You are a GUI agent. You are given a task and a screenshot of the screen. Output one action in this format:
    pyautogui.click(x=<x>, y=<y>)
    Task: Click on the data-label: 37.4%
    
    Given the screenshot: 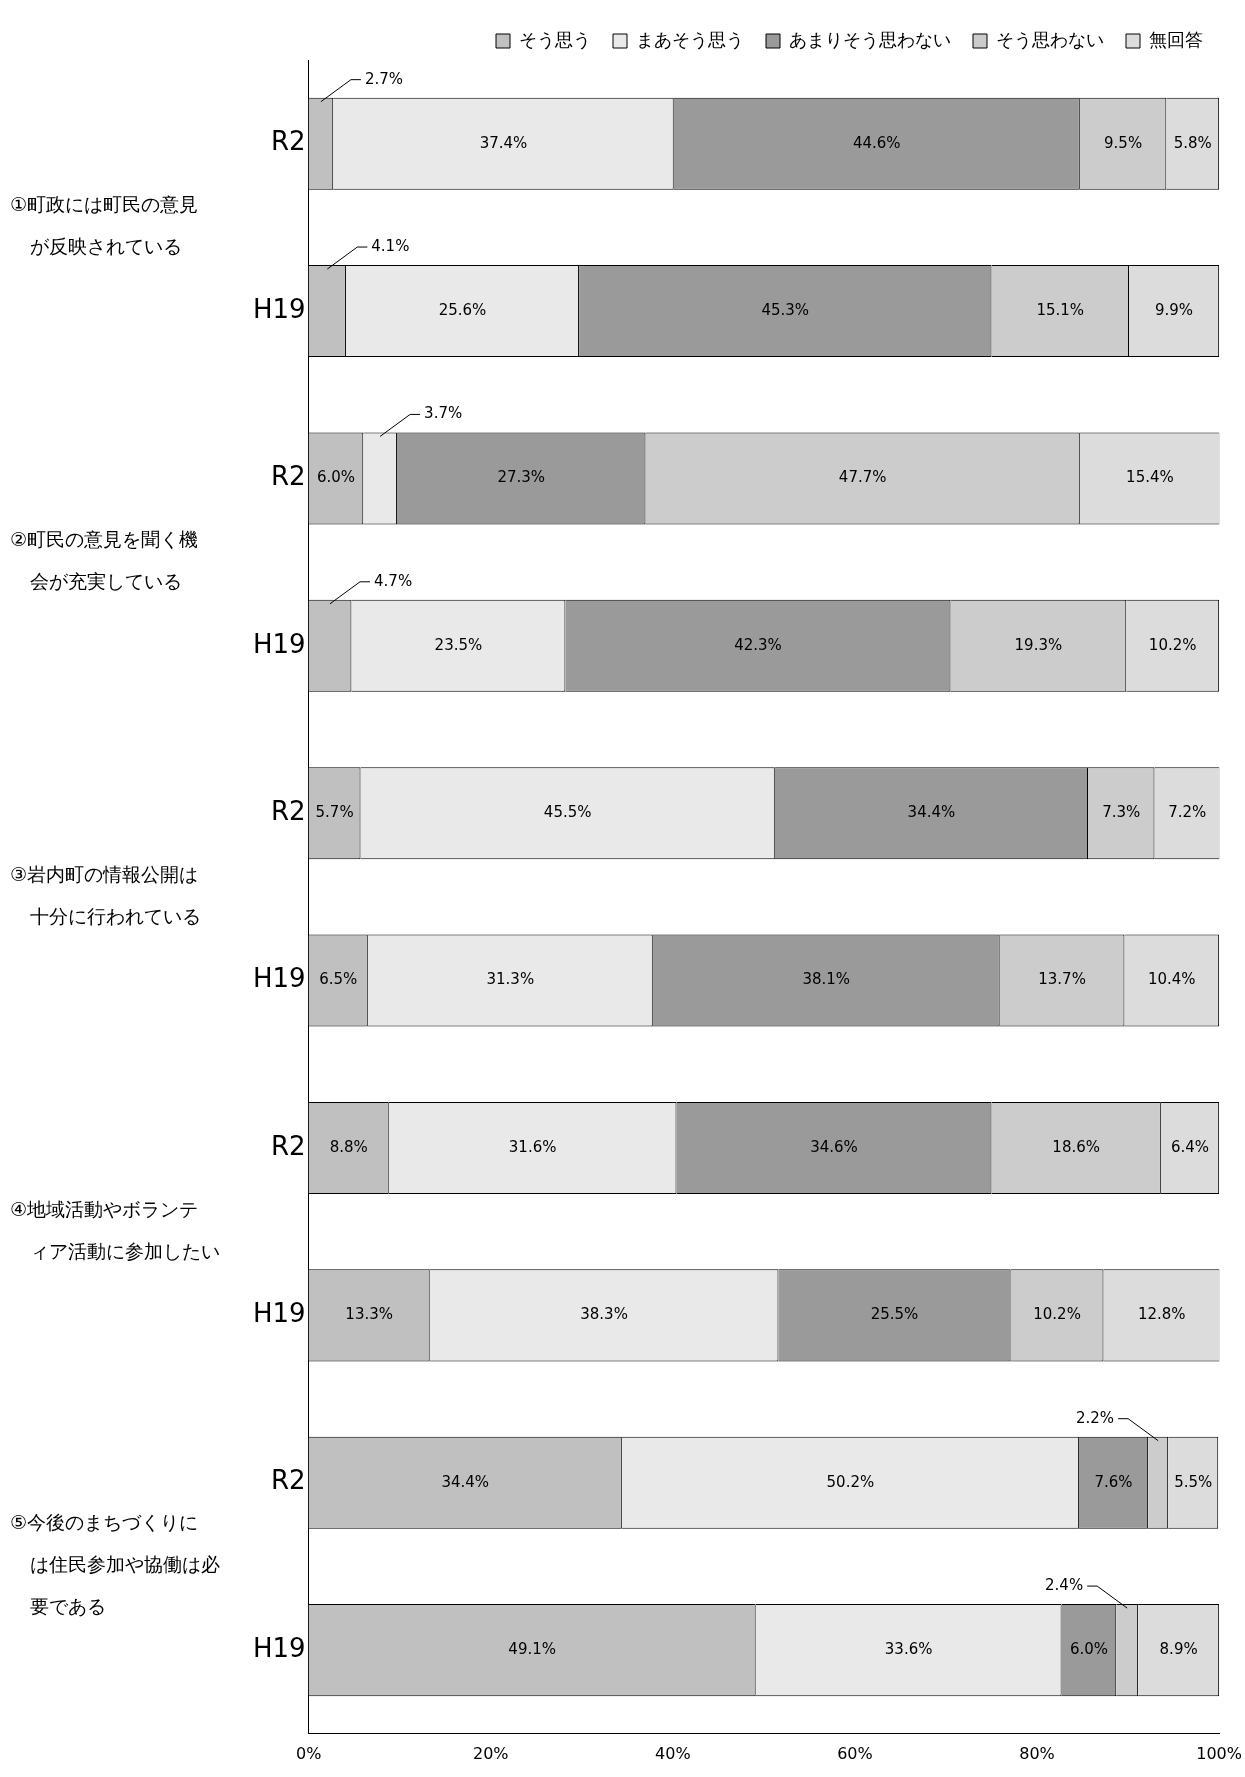 What is the action you would take?
    pyautogui.click(x=503, y=142)
    